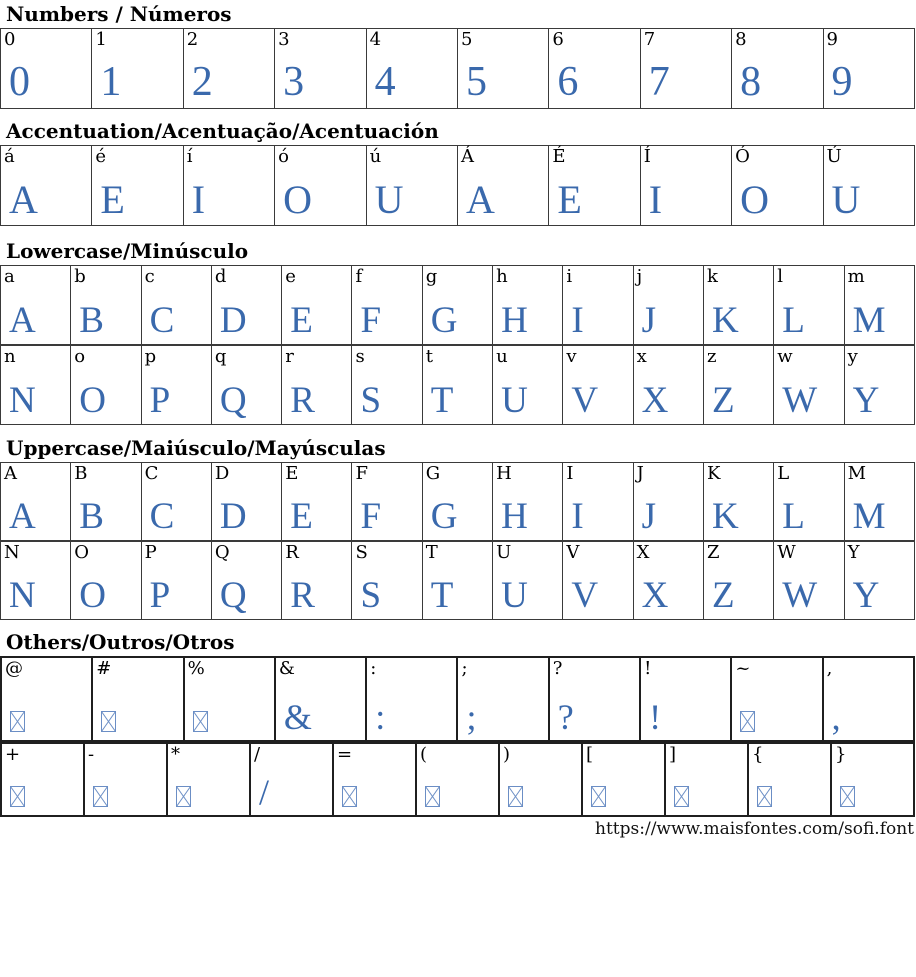 This screenshot has height=977, width=916. Describe the element at coordinates (150, 552) in the screenshot. I see `cell-char-label: P` at that location.